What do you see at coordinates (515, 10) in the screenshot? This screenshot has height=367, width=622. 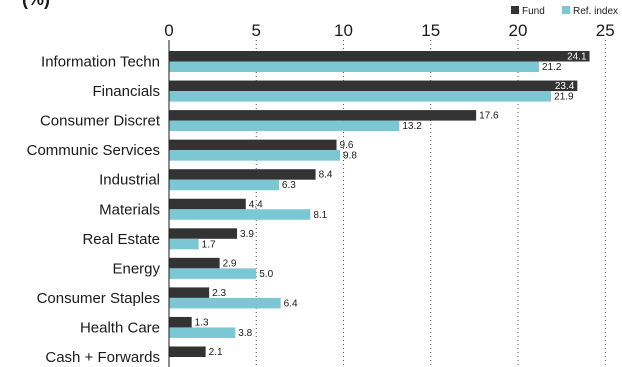 I see `legend-swatch-fund` at bounding box center [515, 10].